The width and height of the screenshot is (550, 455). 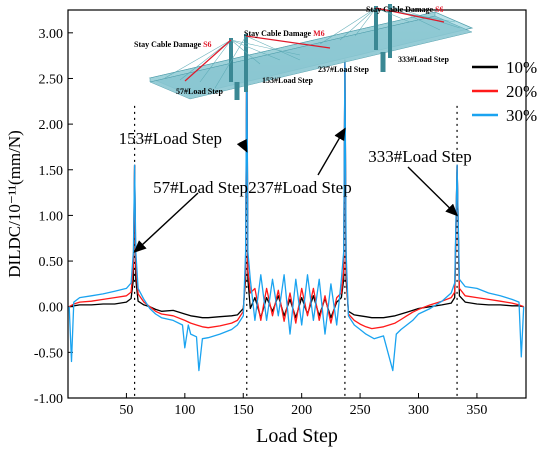 What do you see at coordinates (51, 125) in the screenshot?
I see `y-tick-label: 2.00` at bounding box center [51, 125].